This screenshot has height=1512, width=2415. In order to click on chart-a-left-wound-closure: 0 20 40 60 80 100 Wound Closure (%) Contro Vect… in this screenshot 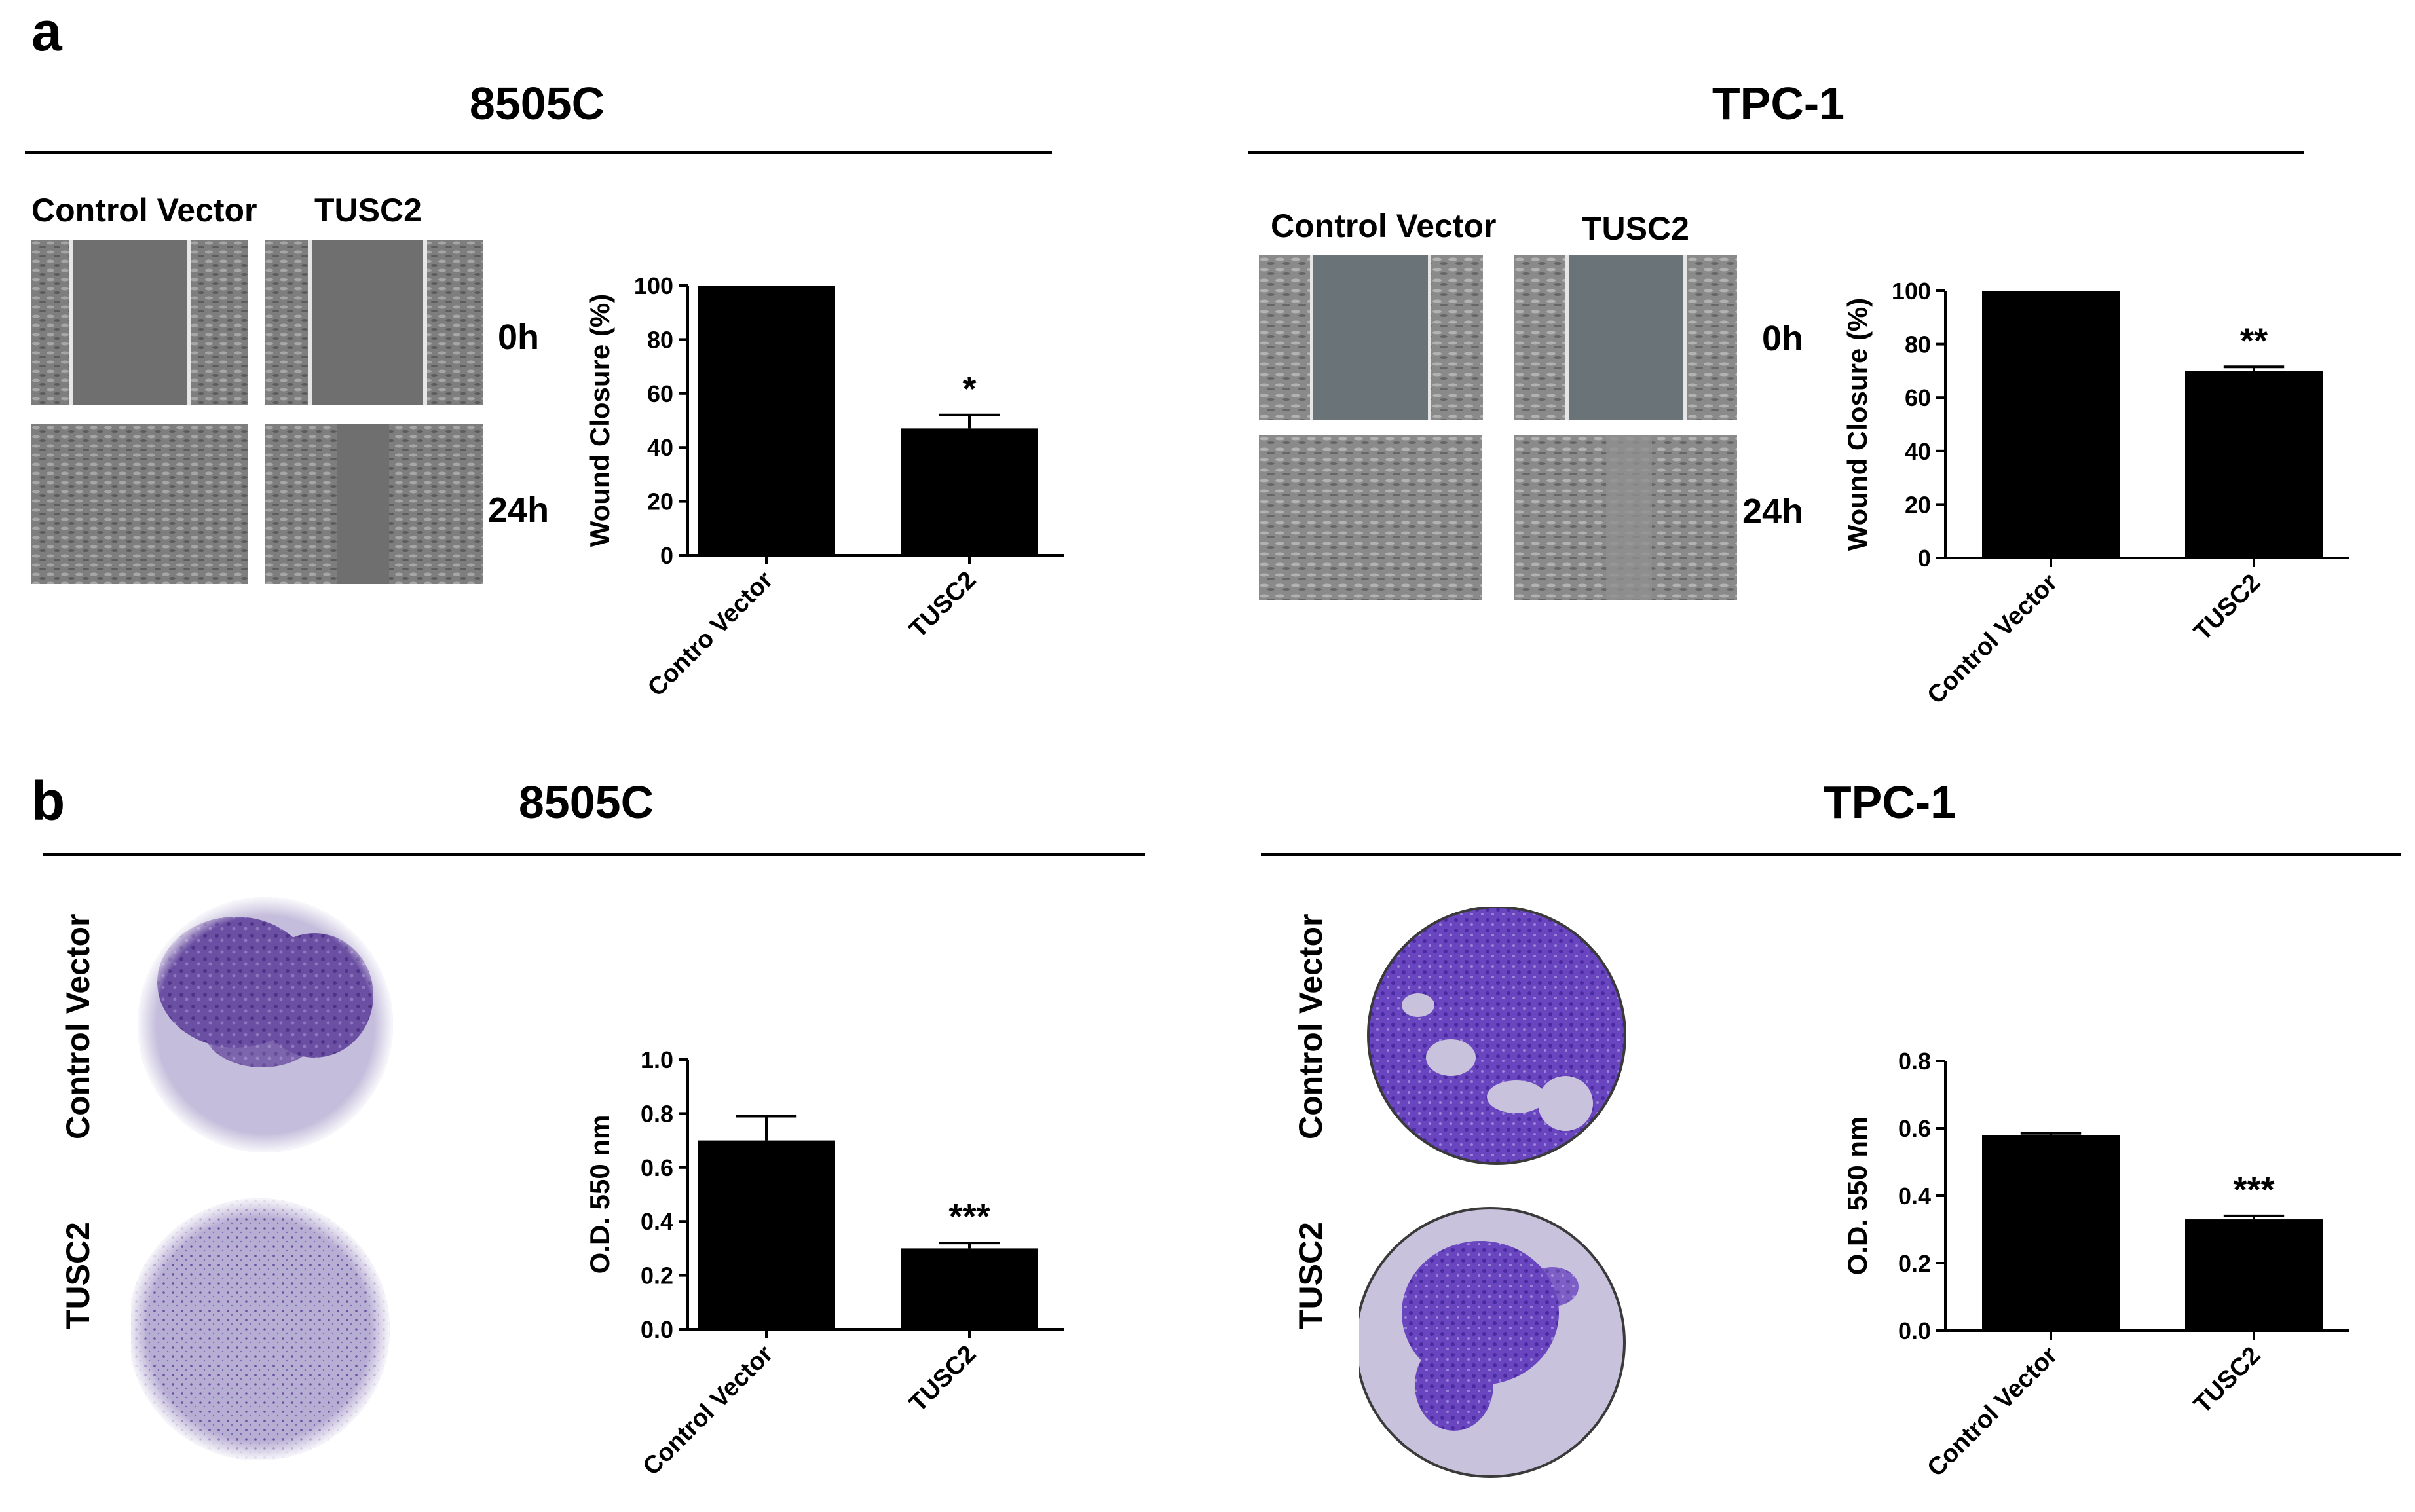, I will do `click(824, 487)`.